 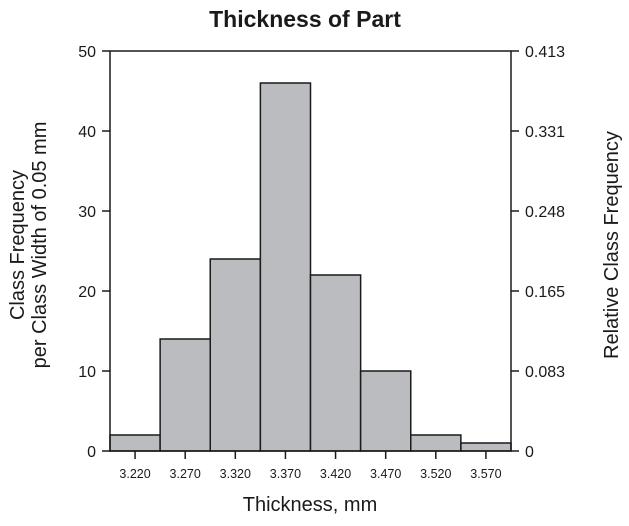 What do you see at coordinates (486, 447) in the screenshot?
I see `bar-3.570` at bounding box center [486, 447].